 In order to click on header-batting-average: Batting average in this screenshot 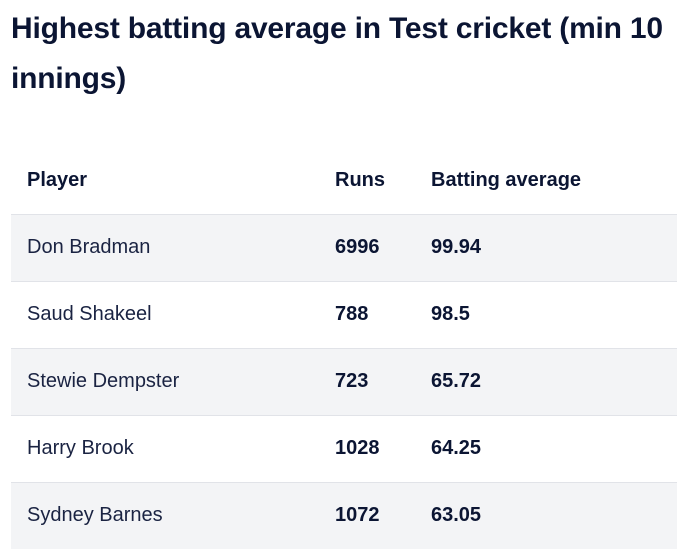, I will do `click(506, 180)`.